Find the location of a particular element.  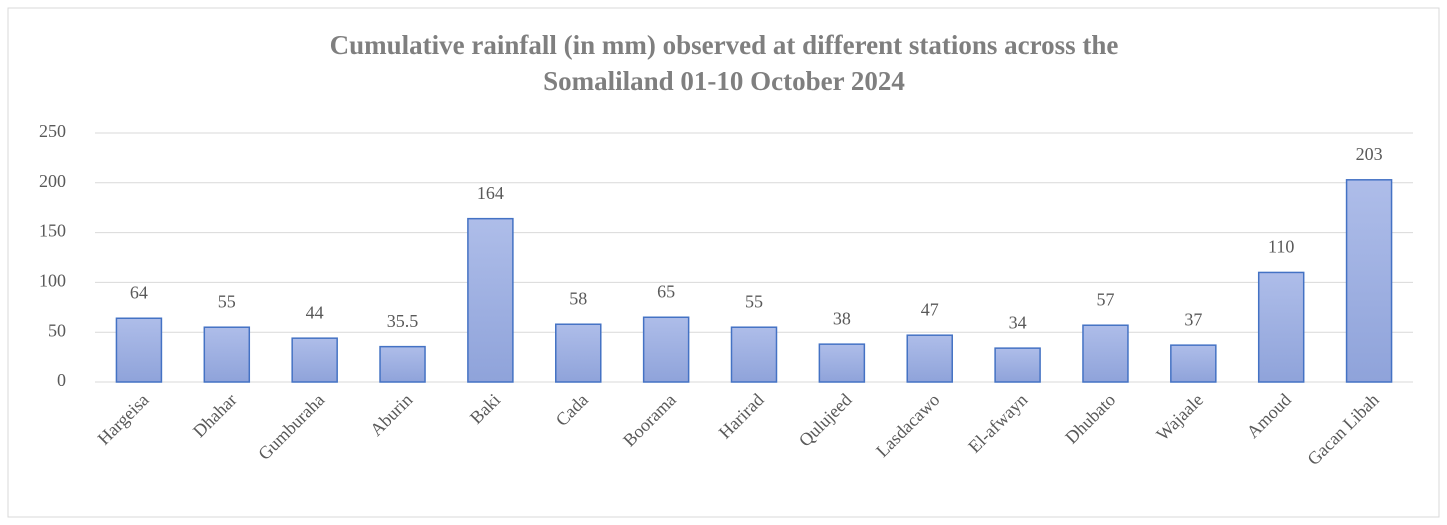

data-label: 37 is located at coordinates (1193, 319).